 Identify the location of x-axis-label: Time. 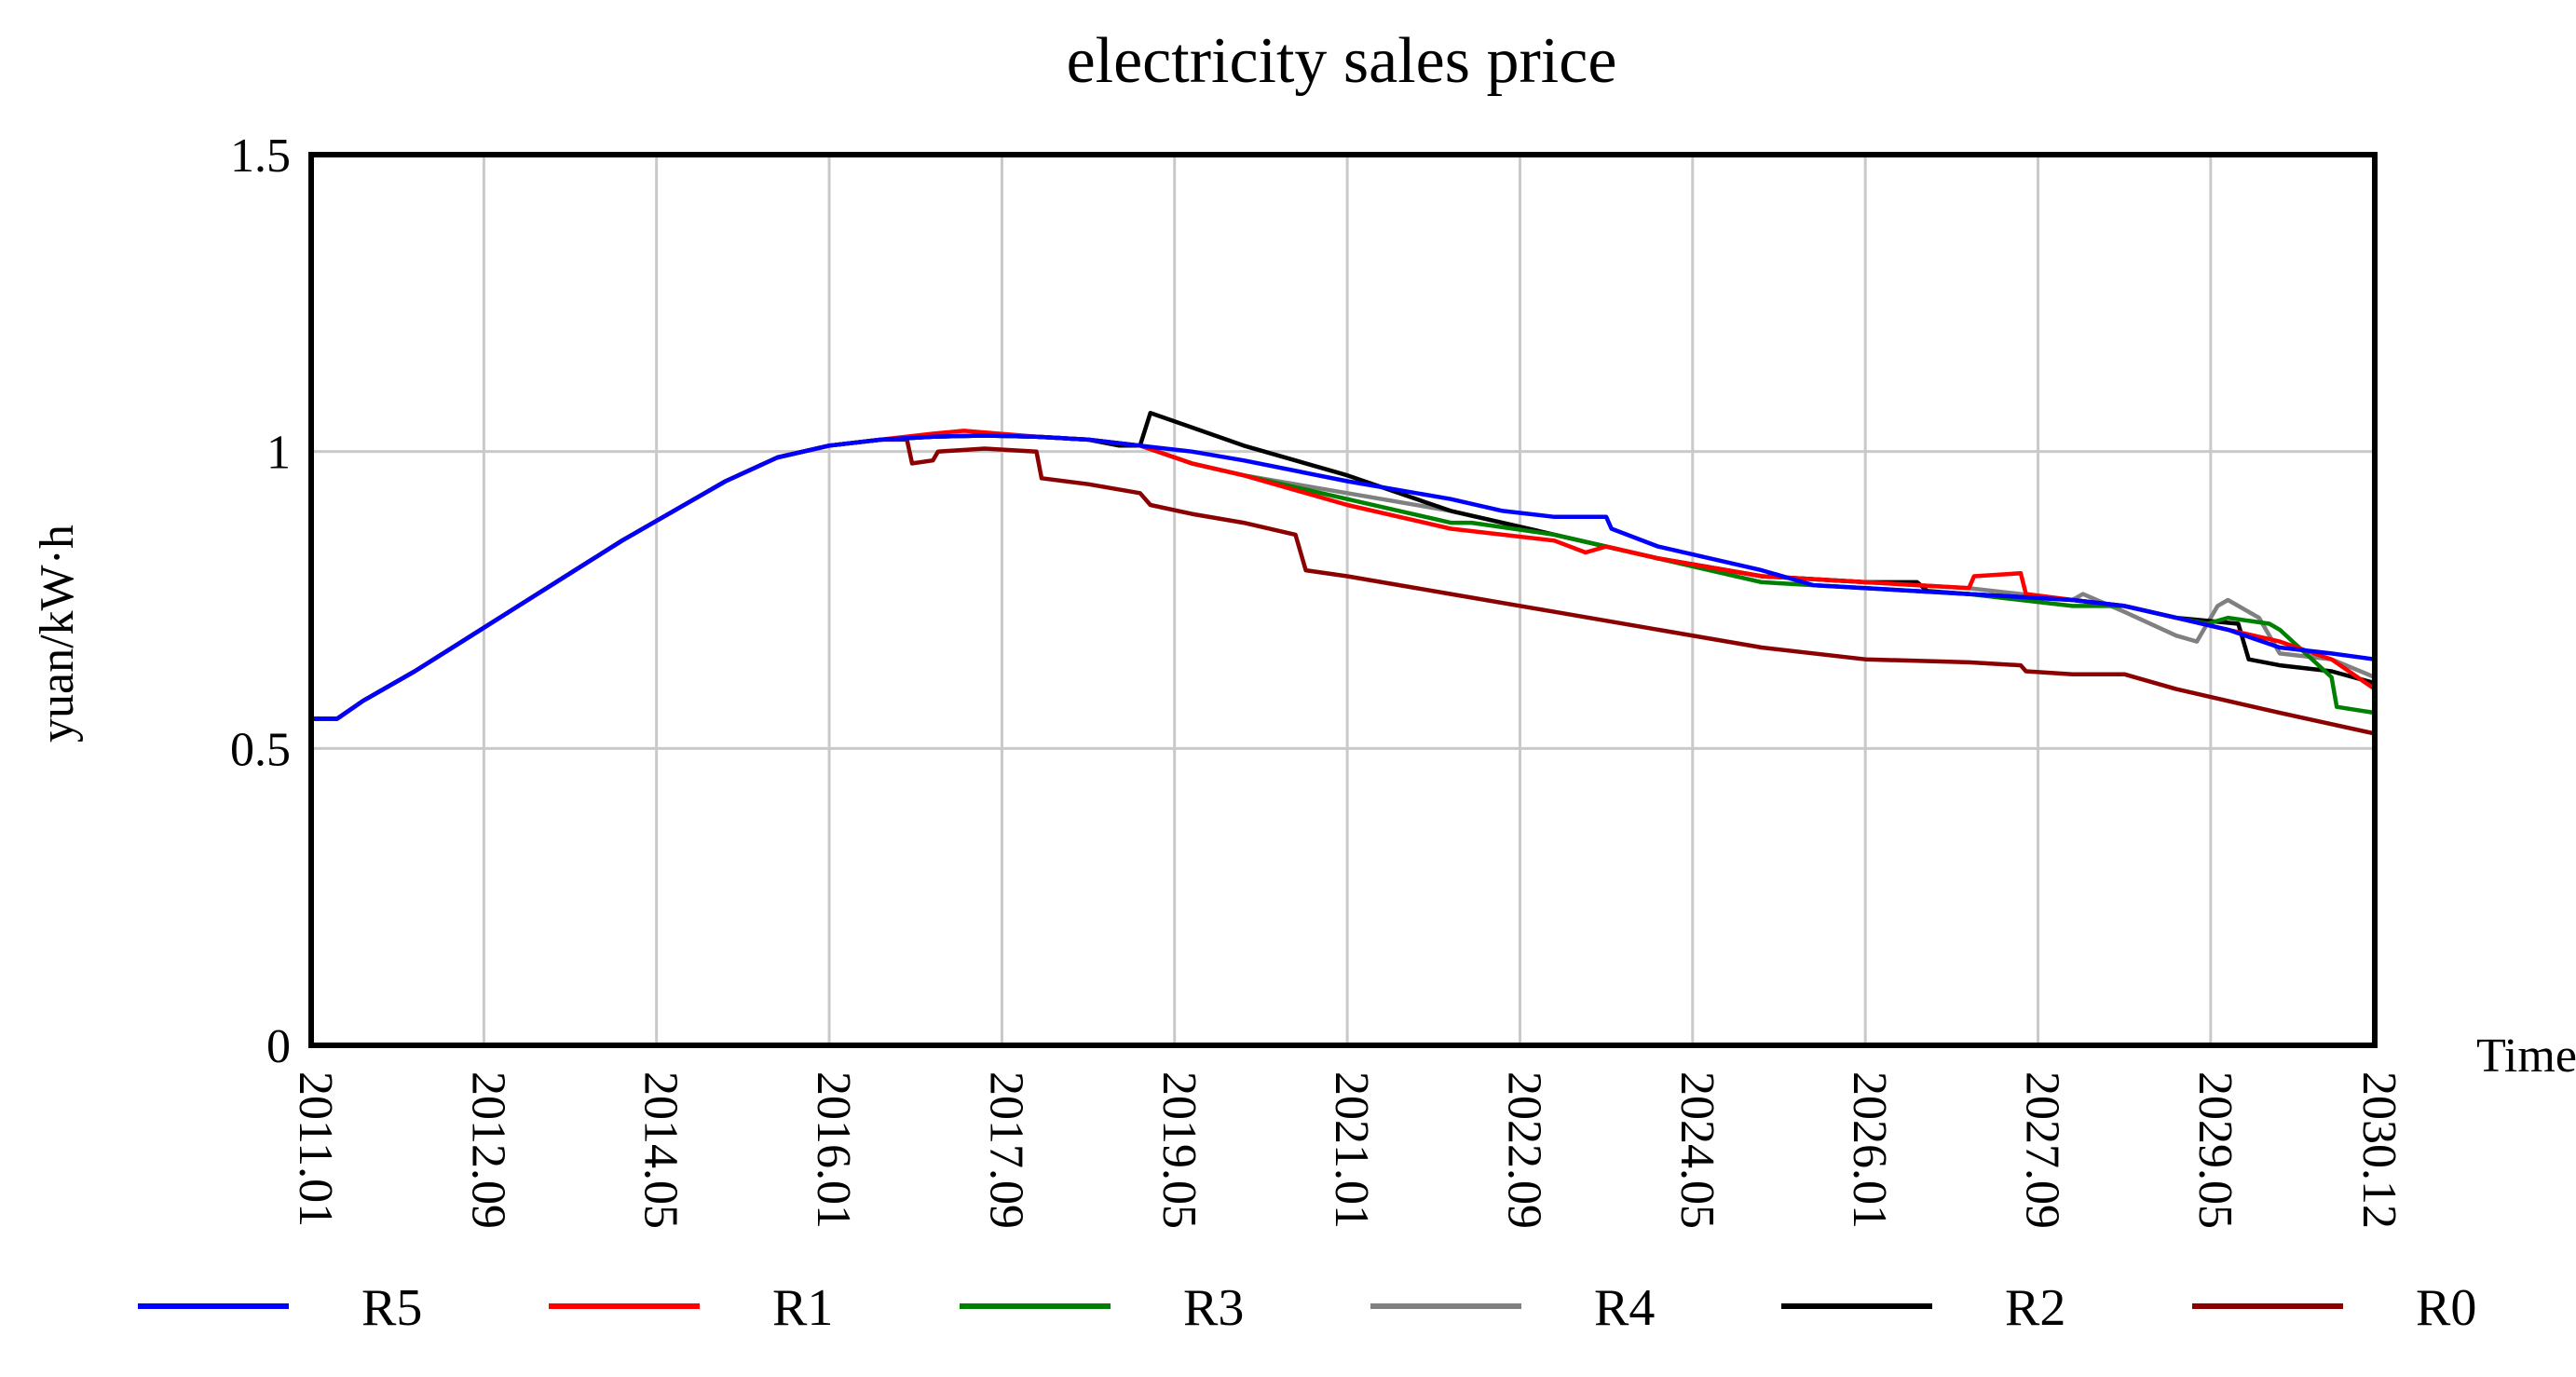
(2526, 1056).